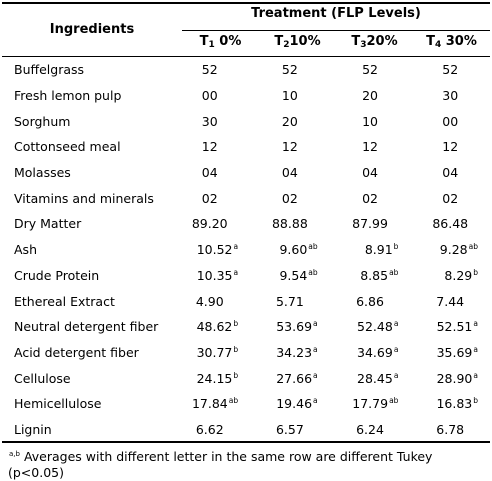 This screenshot has width=492, height=481. What do you see at coordinates (25, 250) in the screenshot?
I see `ingredient-name: Ash` at bounding box center [25, 250].